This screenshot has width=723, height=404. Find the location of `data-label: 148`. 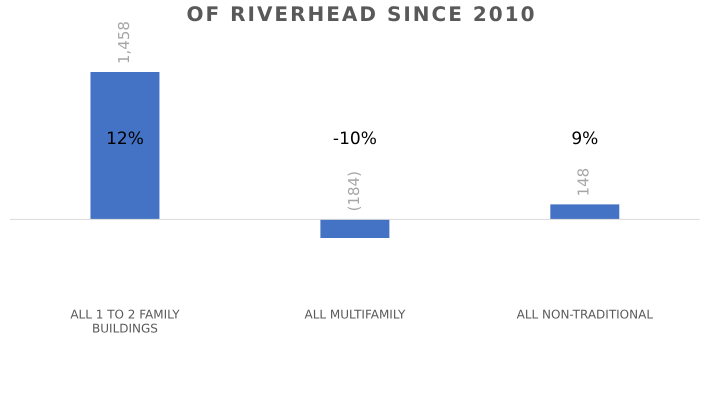

data-label: 148 is located at coordinates (583, 182).